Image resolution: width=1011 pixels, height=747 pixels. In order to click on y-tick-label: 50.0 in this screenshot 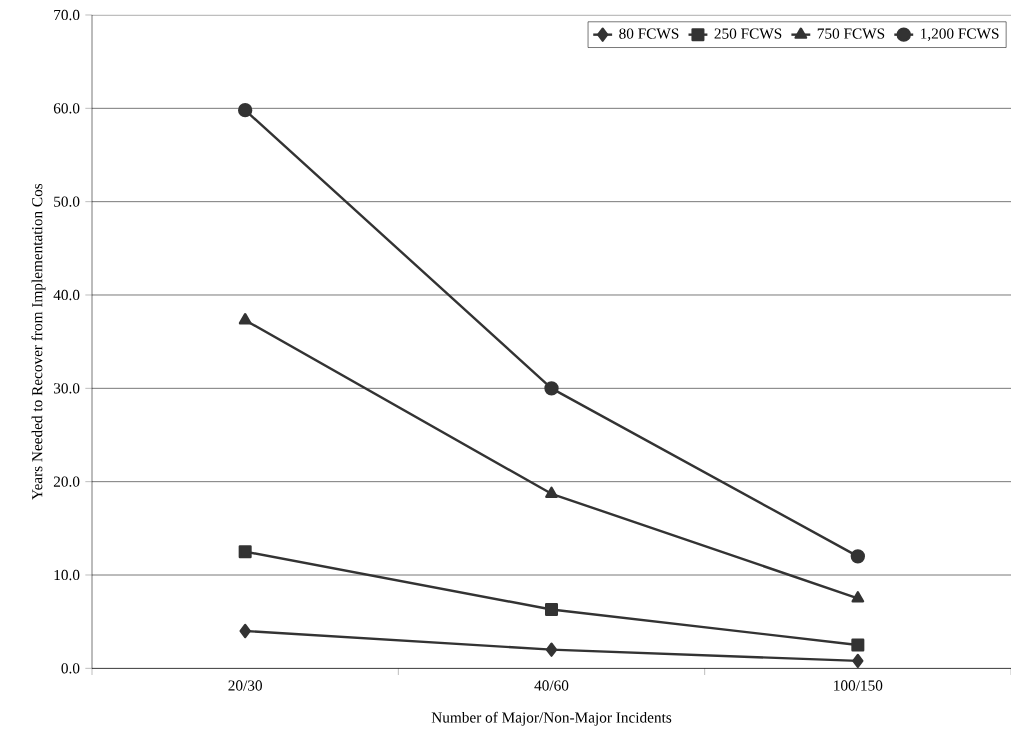, I will do `click(67, 201)`.